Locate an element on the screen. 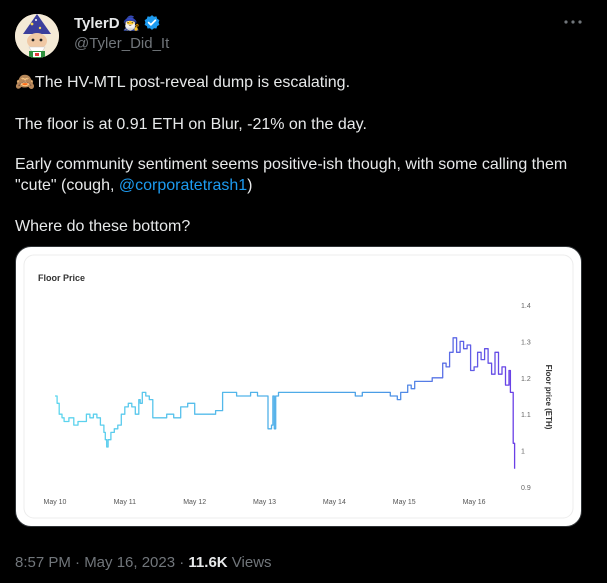 The width and height of the screenshot is (607, 583). x-tick-label: May 10 is located at coordinates (54, 502).